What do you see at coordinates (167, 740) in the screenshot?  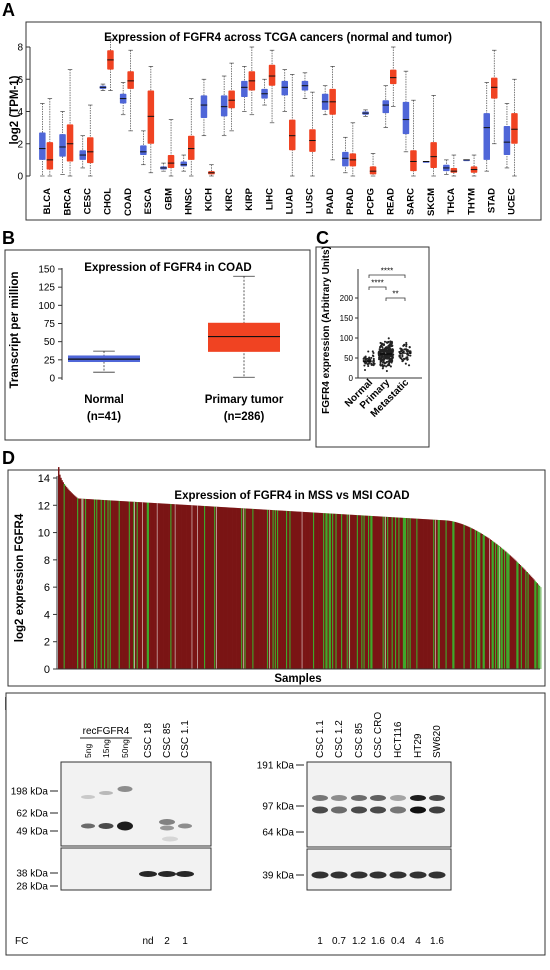 I see `left-blot-lane-label: CSC 85` at bounding box center [167, 740].